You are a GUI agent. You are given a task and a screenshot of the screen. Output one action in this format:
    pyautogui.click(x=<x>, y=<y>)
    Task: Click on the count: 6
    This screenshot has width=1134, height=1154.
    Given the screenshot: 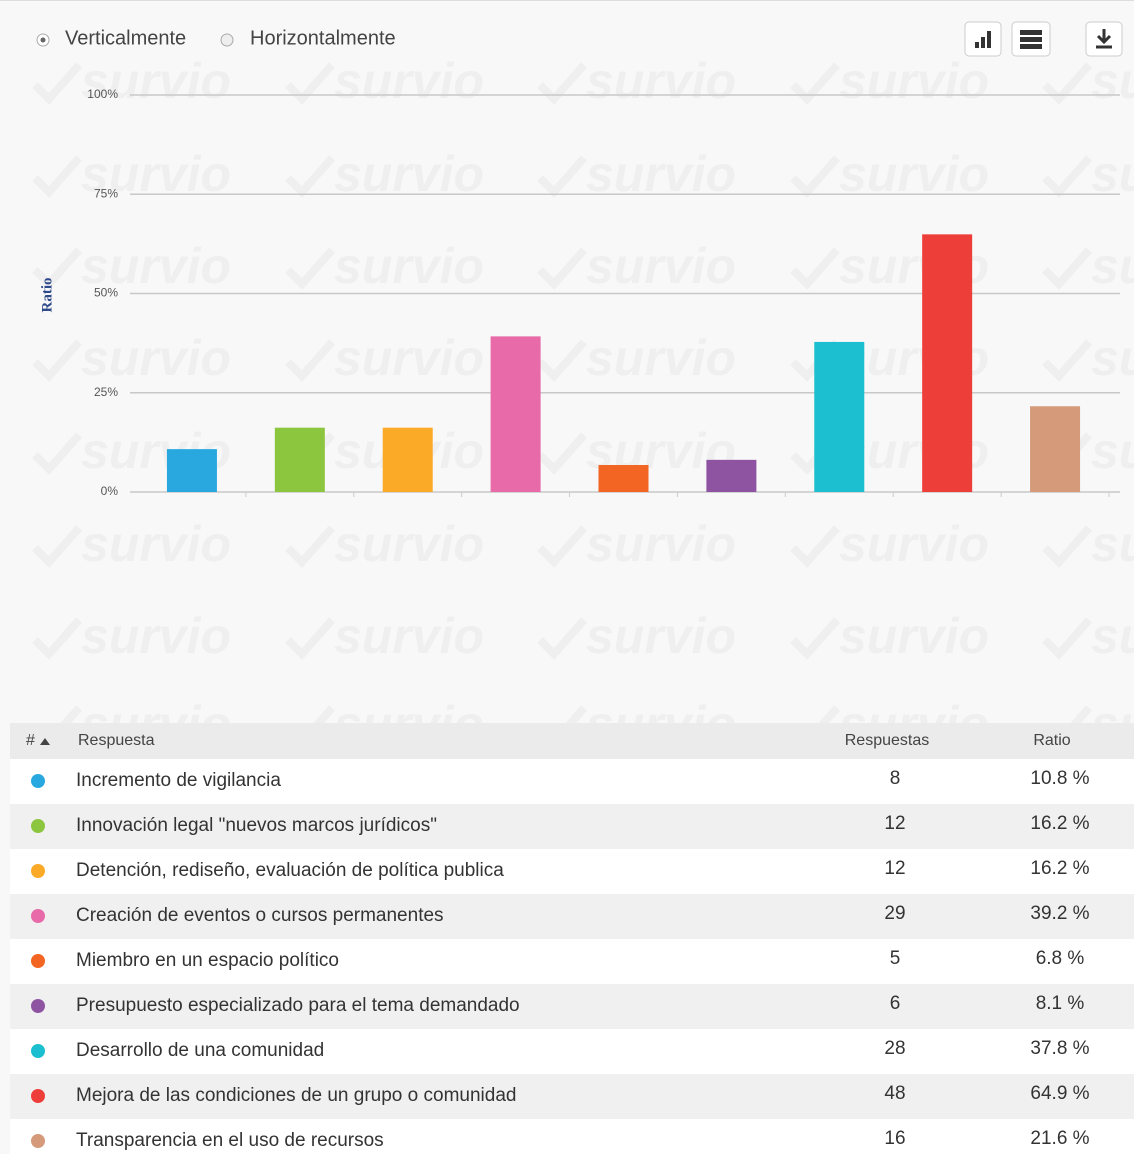 What is the action you would take?
    pyautogui.click(x=895, y=1003)
    